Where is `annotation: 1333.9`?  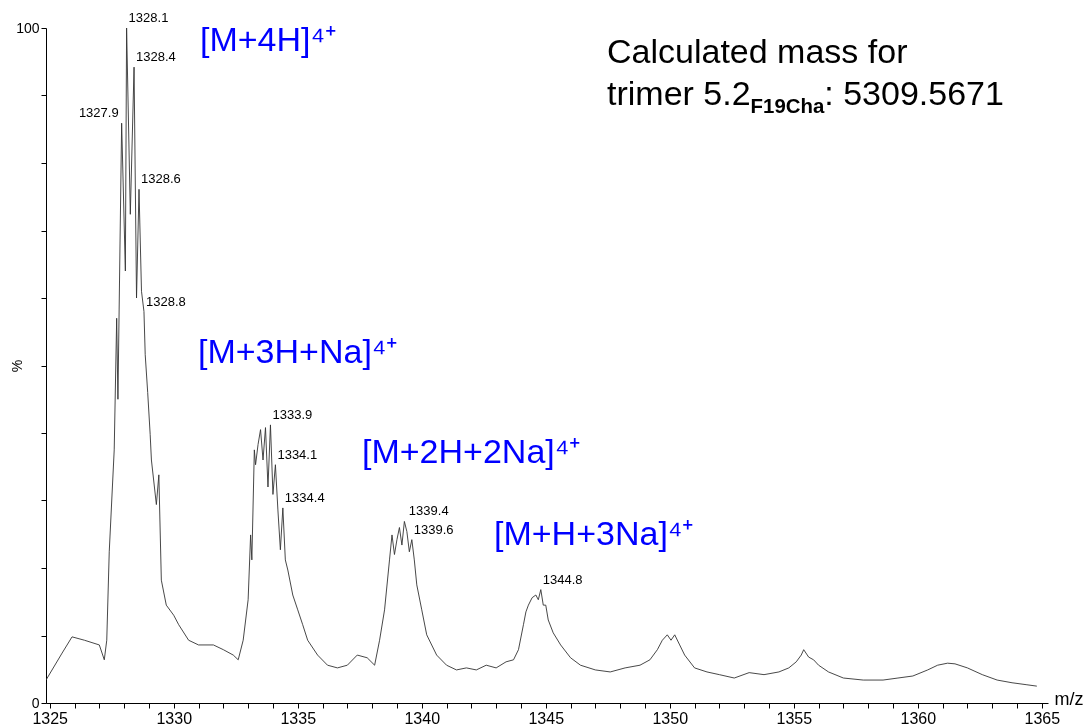
annotation: 1333.9 is located at coordinates (292, 414).